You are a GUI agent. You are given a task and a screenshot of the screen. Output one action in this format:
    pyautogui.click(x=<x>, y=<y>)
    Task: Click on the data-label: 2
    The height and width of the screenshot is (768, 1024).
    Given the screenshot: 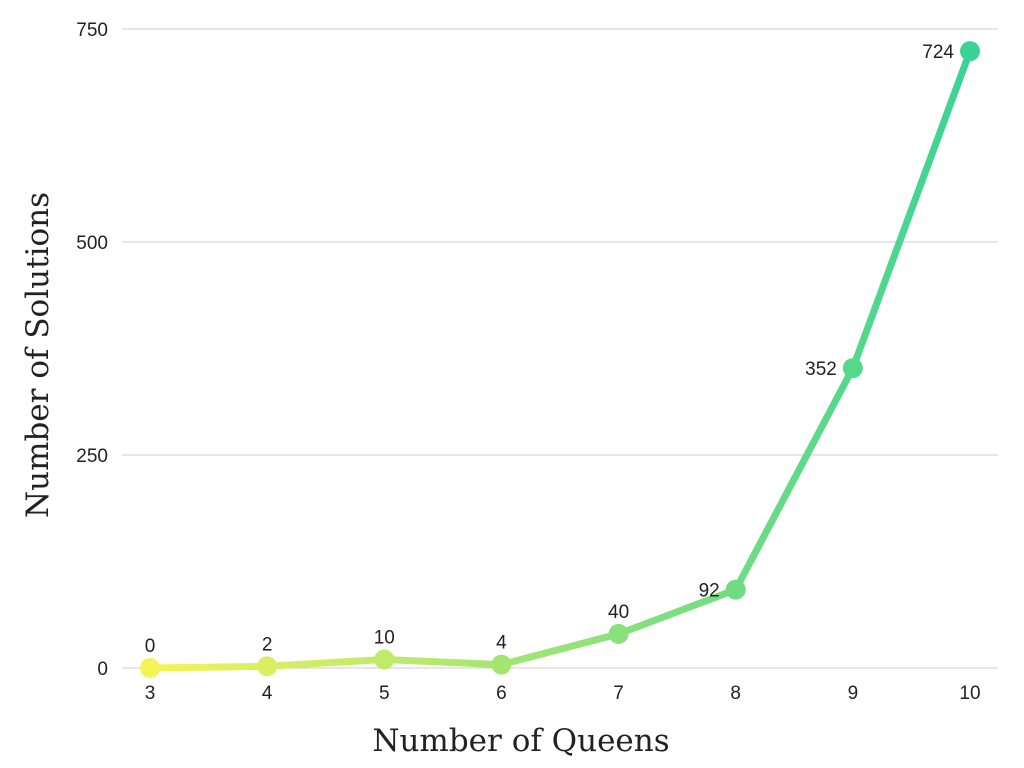 What is the action you would take?
    pyautogui.click(x=267, y=644)
    